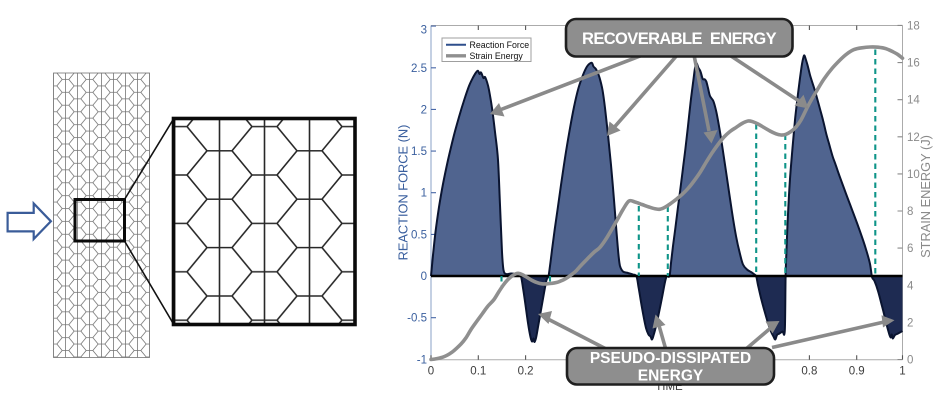  I want to click on svg-text: 1.5, so click(419, 152).